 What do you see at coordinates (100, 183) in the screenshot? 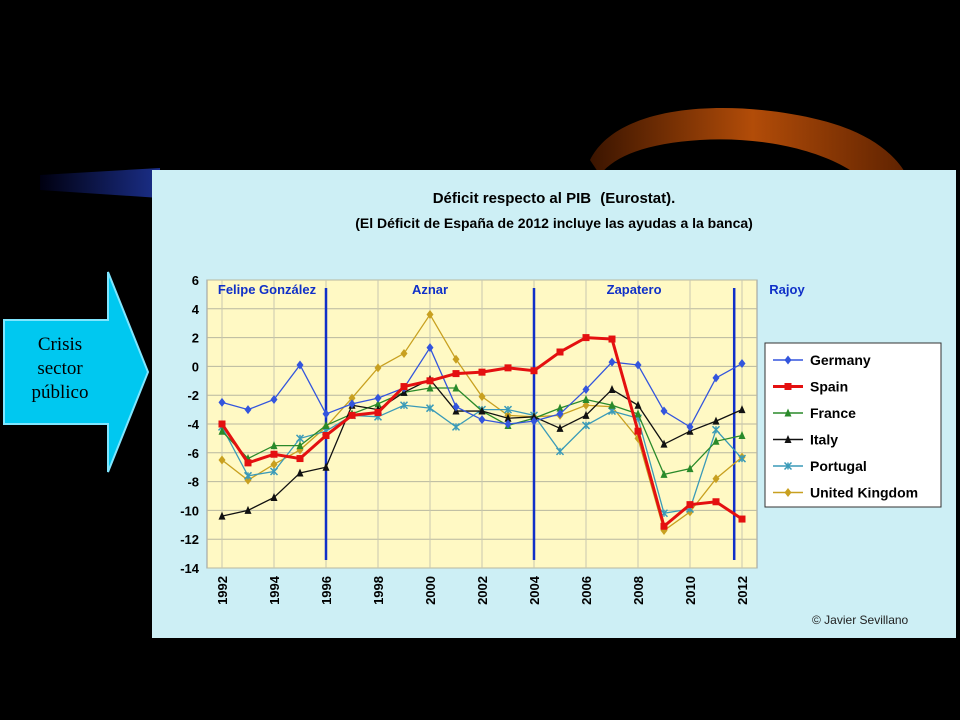
I see `blue-swoosh` at bounding box center [100, 183].